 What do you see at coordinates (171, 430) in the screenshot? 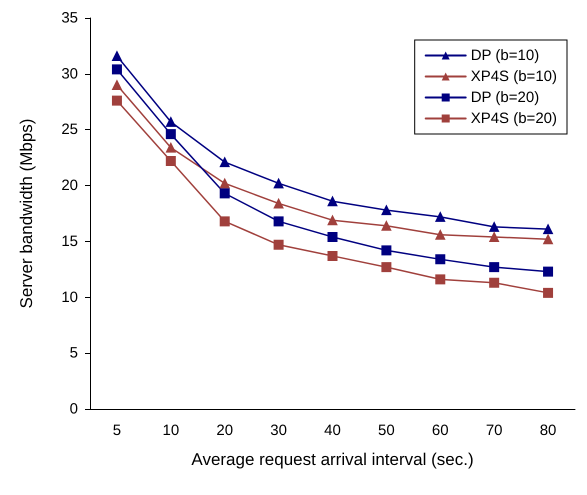
I see `x-tick-label: 10` at bounding box center [171, 430].